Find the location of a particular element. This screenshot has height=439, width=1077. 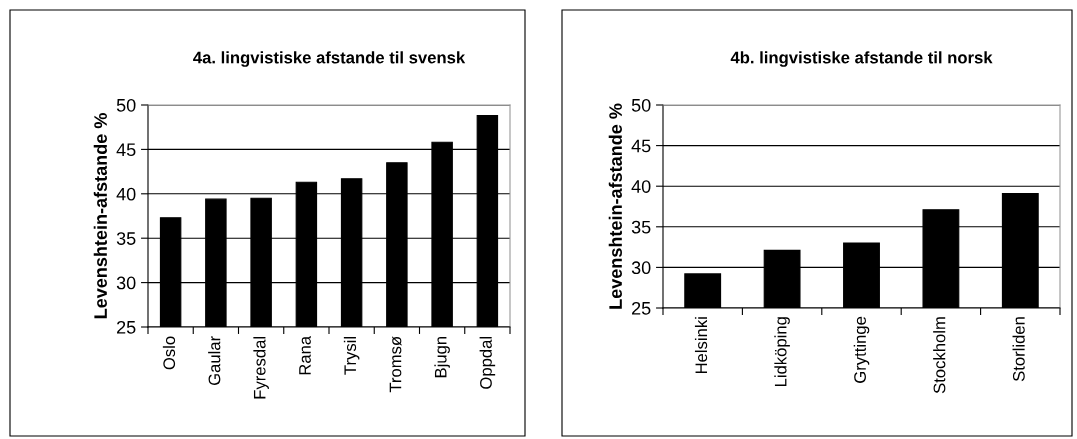

x-tick-label: Tromsø is located at coordinates (395, 364).